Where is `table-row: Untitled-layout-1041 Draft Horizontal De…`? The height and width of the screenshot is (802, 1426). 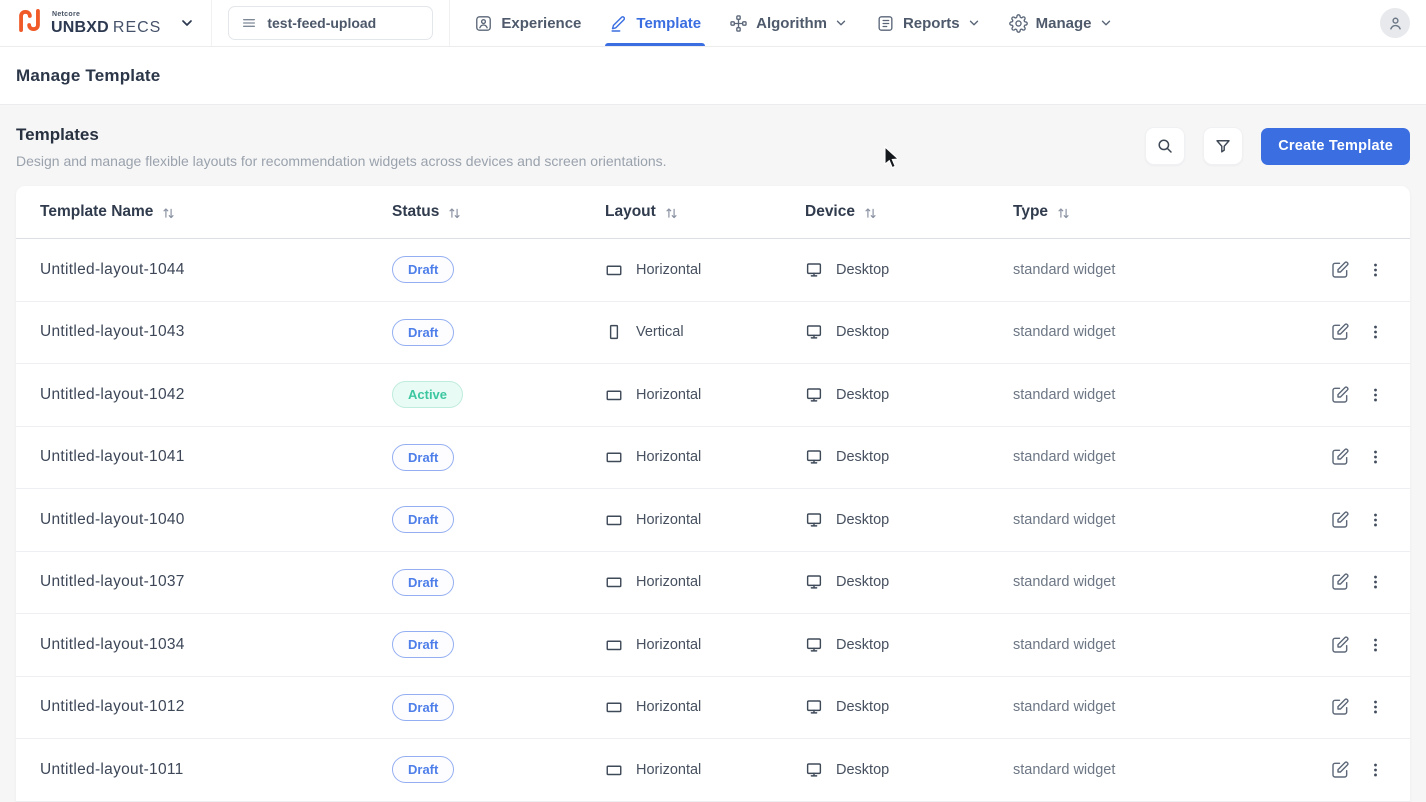
table-row: Untitled-layout-1041 Draft Horizontal De… is located at coordinates (713, 458).